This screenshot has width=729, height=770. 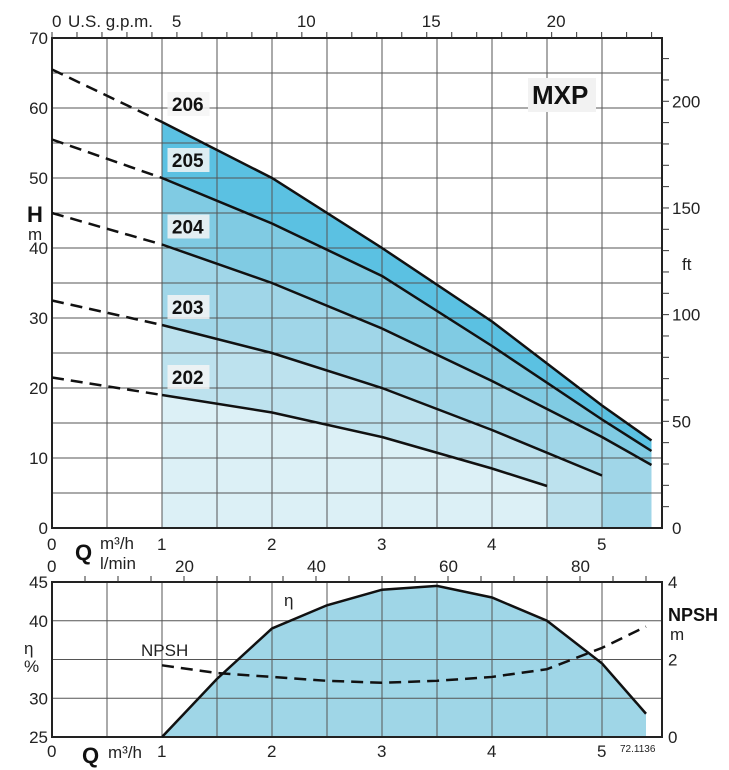 I want to click on y-axis-label-unit: m, so click(x=35, y=234).